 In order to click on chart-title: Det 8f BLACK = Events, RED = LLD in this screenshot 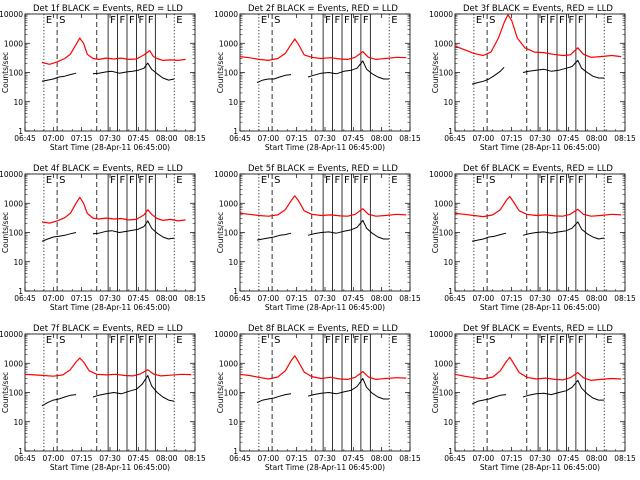, I will do `click(323, 329)`.